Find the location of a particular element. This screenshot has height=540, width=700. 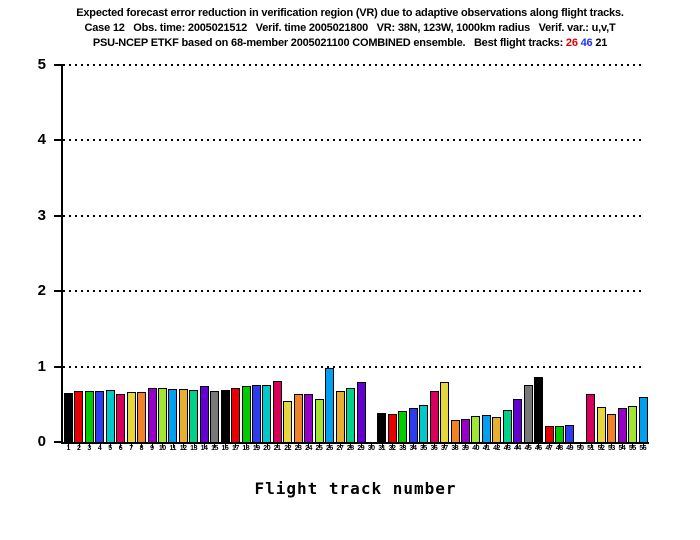

x-tick-label: 35 is located at coordinates (423, 448).